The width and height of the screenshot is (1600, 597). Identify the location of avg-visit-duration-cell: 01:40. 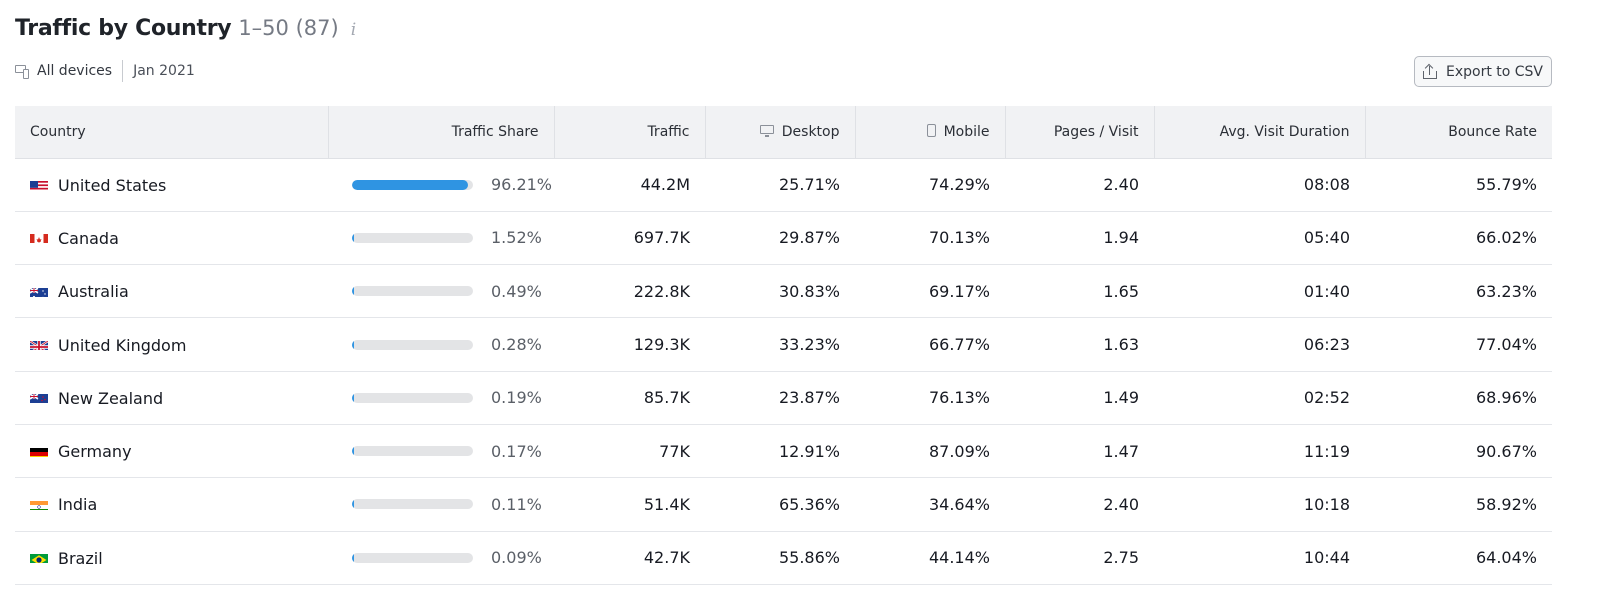
(1326, 291).